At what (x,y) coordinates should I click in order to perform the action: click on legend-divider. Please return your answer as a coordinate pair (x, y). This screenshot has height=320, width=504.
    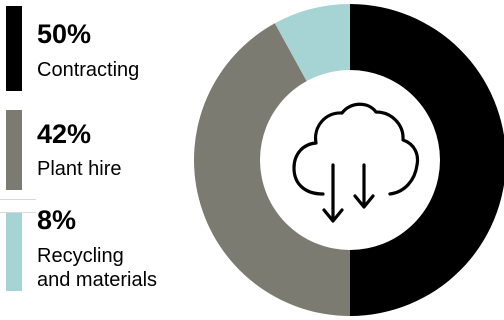
    Looking at the image, I should click on (18, 206).